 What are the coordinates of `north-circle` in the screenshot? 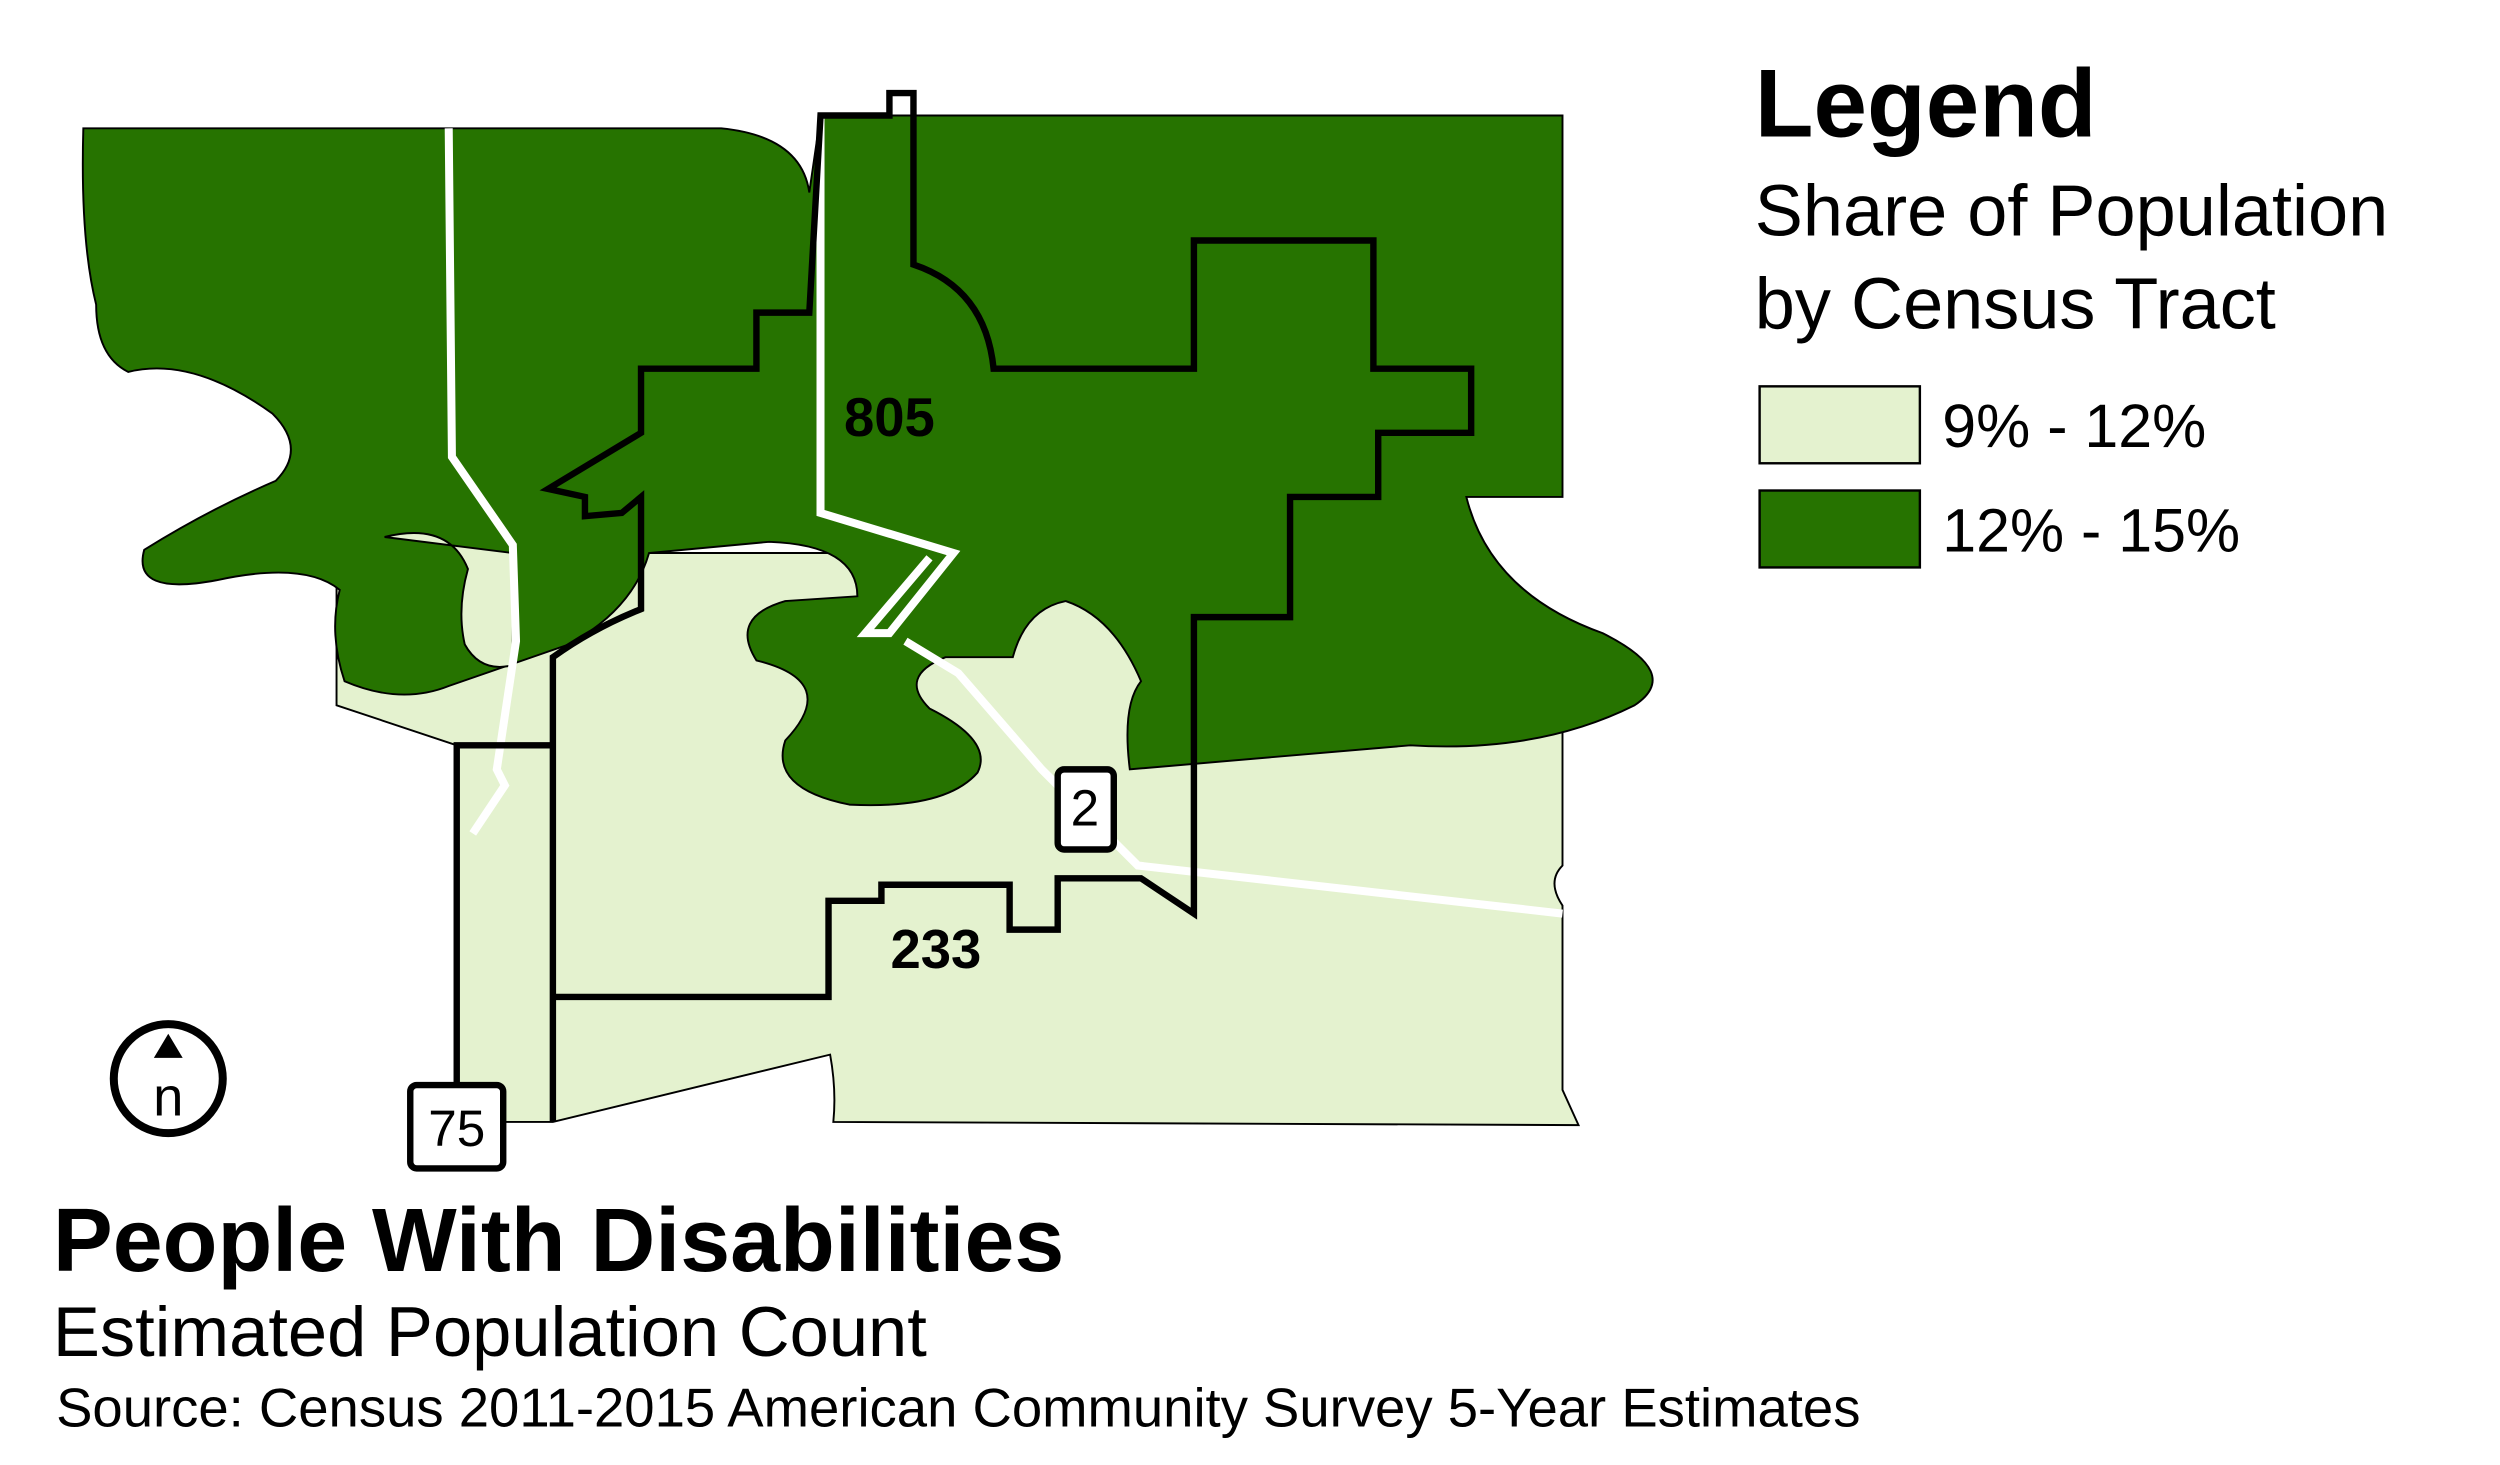 It's located at (168, 1079).